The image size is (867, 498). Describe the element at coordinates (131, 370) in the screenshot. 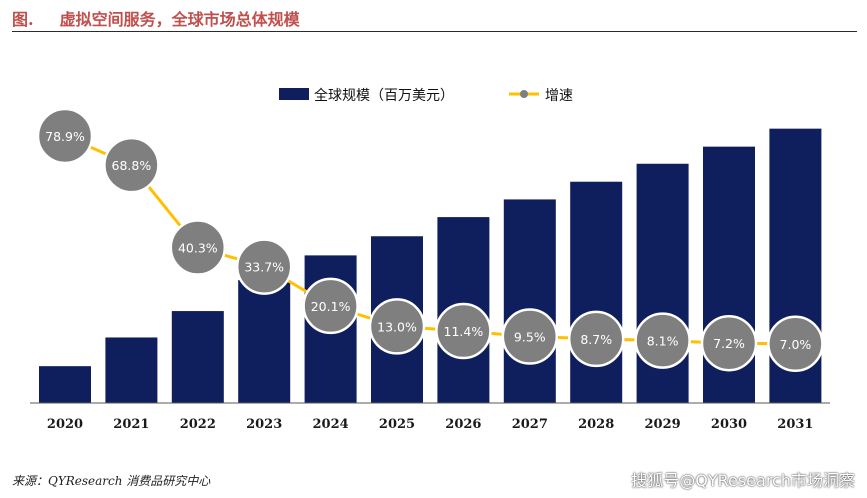

I see `bar-2021` at that location.